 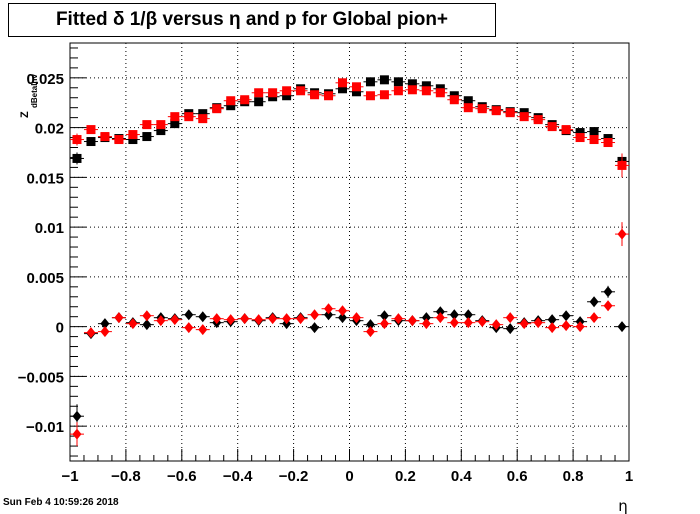 What do you see at coordinates (182, 476) in the screenshot?
I see `x-tick-label: −0.6` at bounding box center [182, 476].